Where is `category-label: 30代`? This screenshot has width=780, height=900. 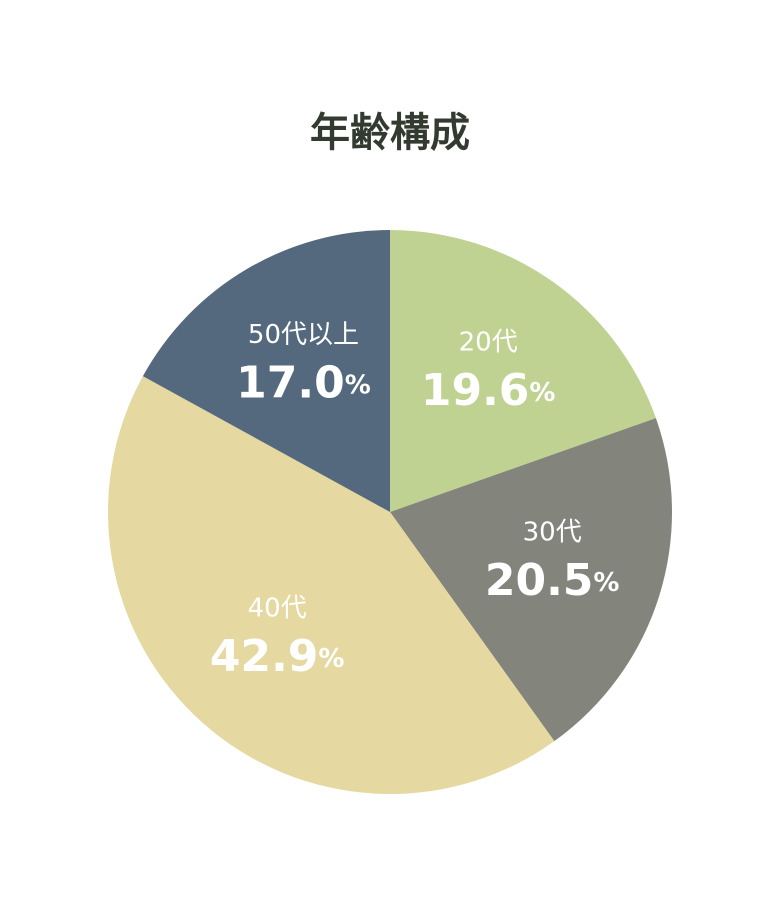 category-label: 30代 is located at coordinates (552, 533).